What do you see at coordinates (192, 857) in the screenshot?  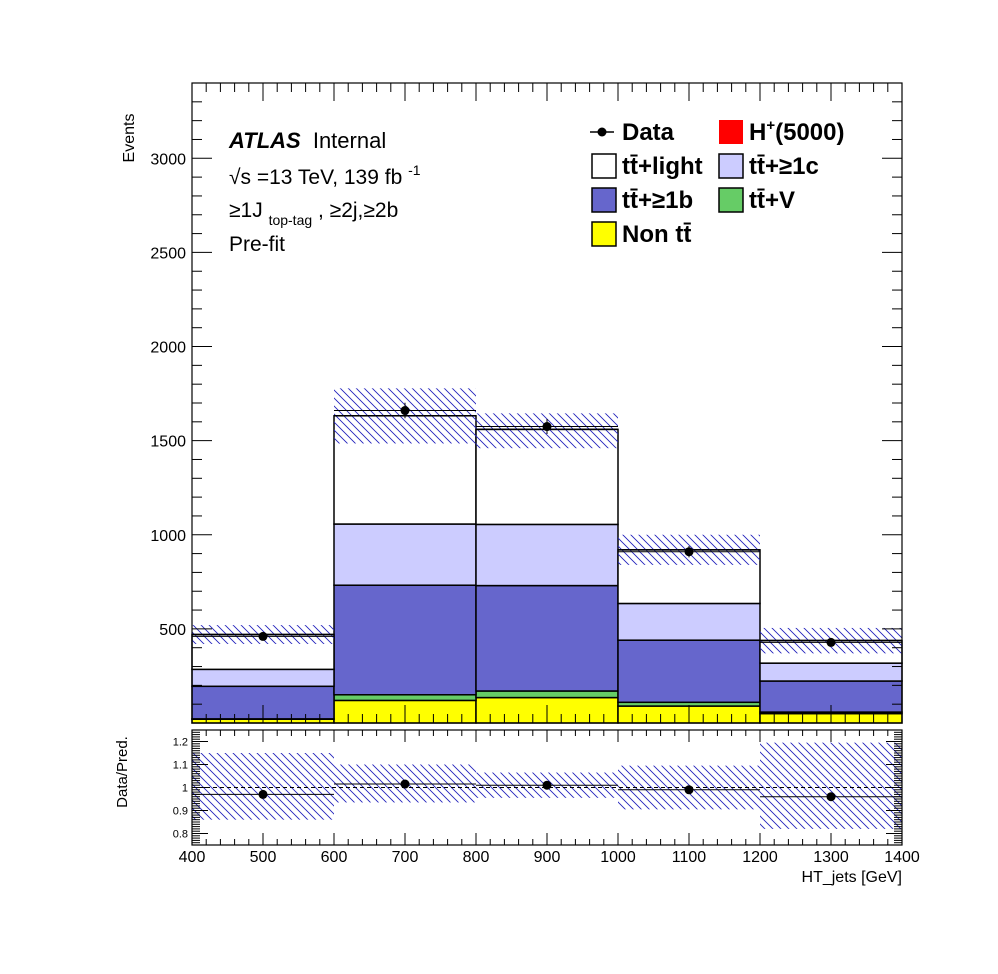 I see `x-tick-label-400: 400` at bounding box center [192, 857].